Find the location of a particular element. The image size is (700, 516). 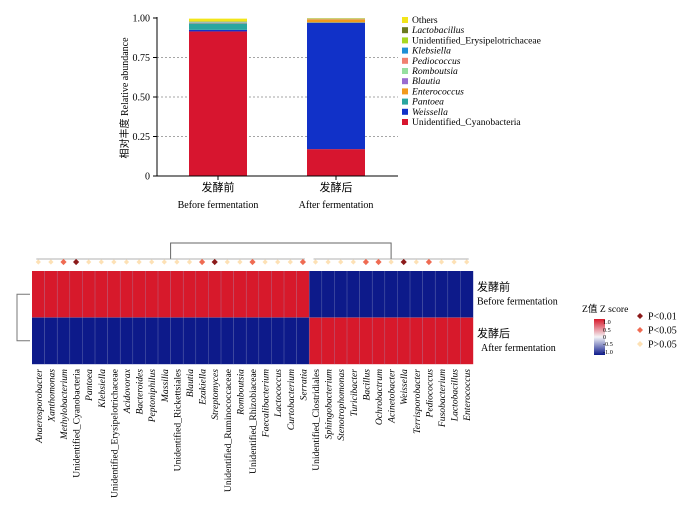

legend-label: Others is located at coordinates (425, 20).